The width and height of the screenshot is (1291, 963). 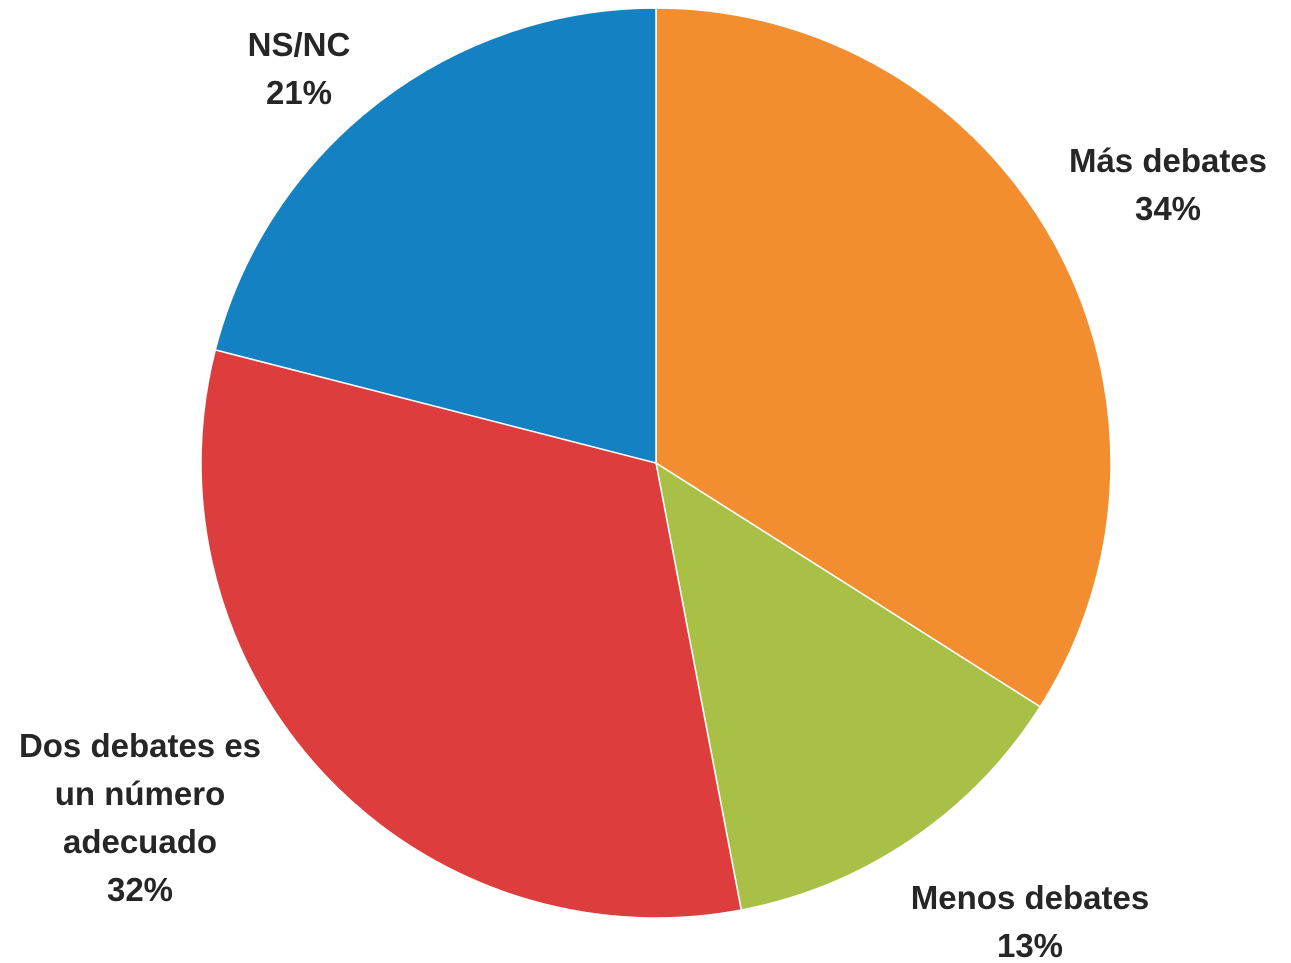 What do you see at coordinates (1030, 897) in the screenshot?
I see `slice-label-line: Menos debates` at bounding box center [1030, 897].